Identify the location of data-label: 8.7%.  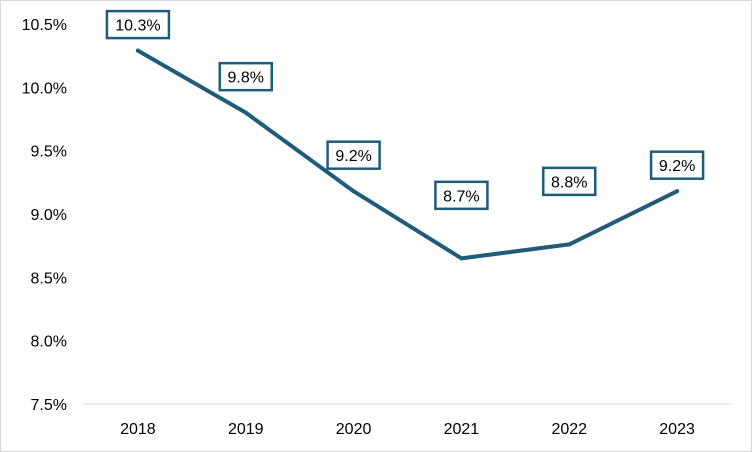
(461, 195).